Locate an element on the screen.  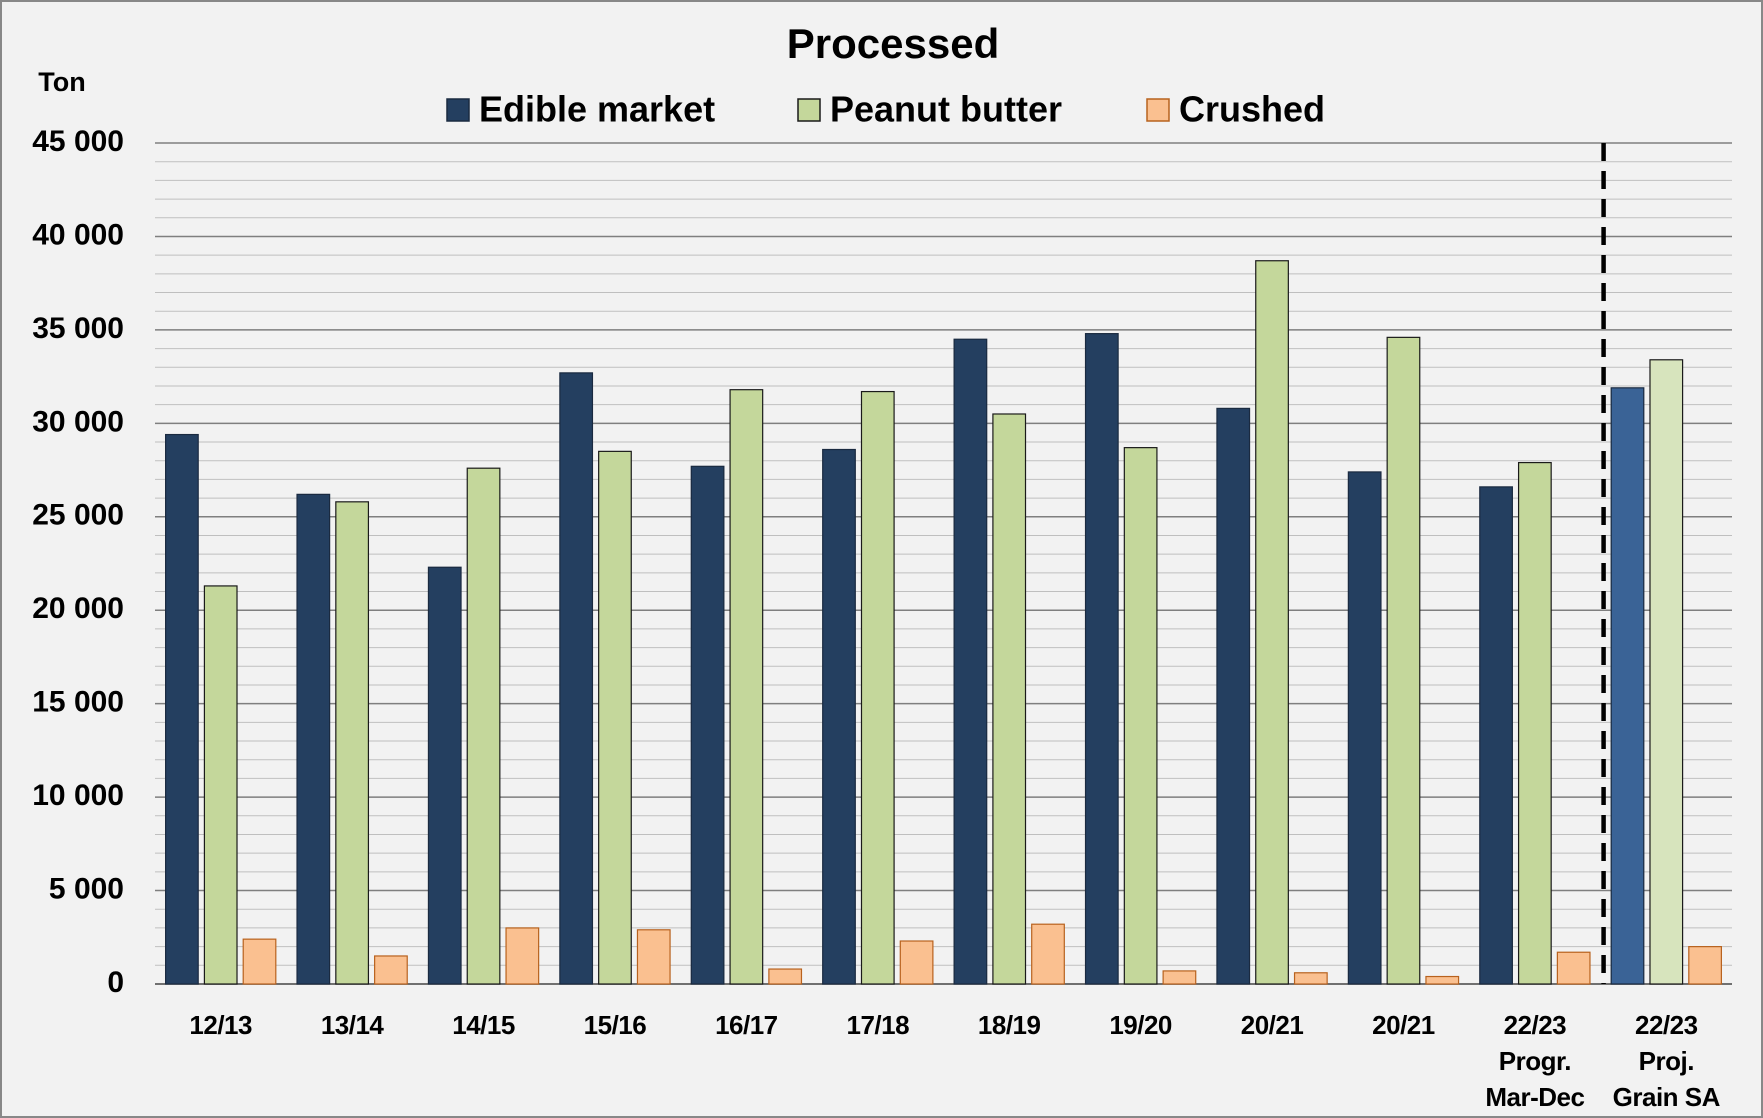
y-tick-label: 35 000 is located at coordinates (78, 328).